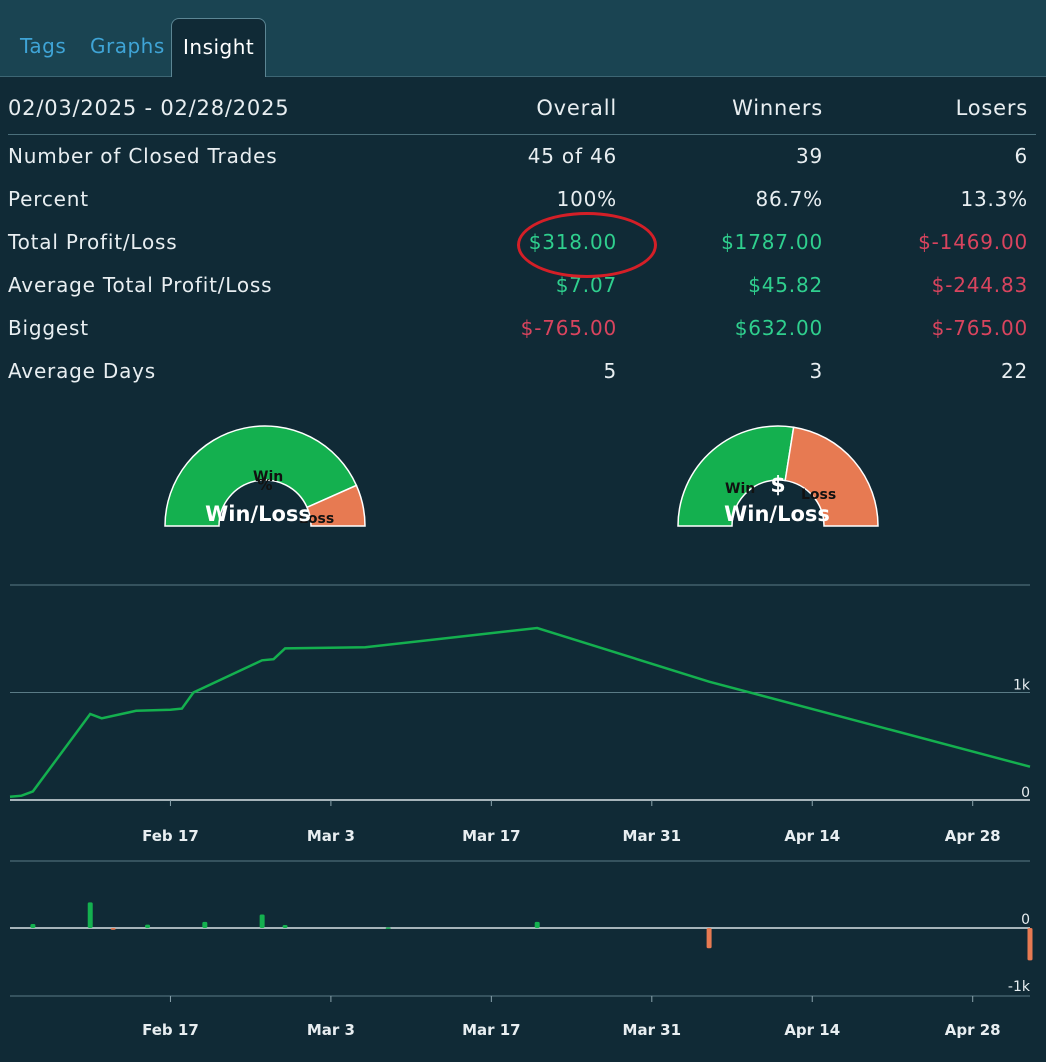 Image resolution: width=1046 pixels, height=1062 pixels. Describe the element at coordinates (587, 245) in the screenshot. I see `highlight-circle` at that location.